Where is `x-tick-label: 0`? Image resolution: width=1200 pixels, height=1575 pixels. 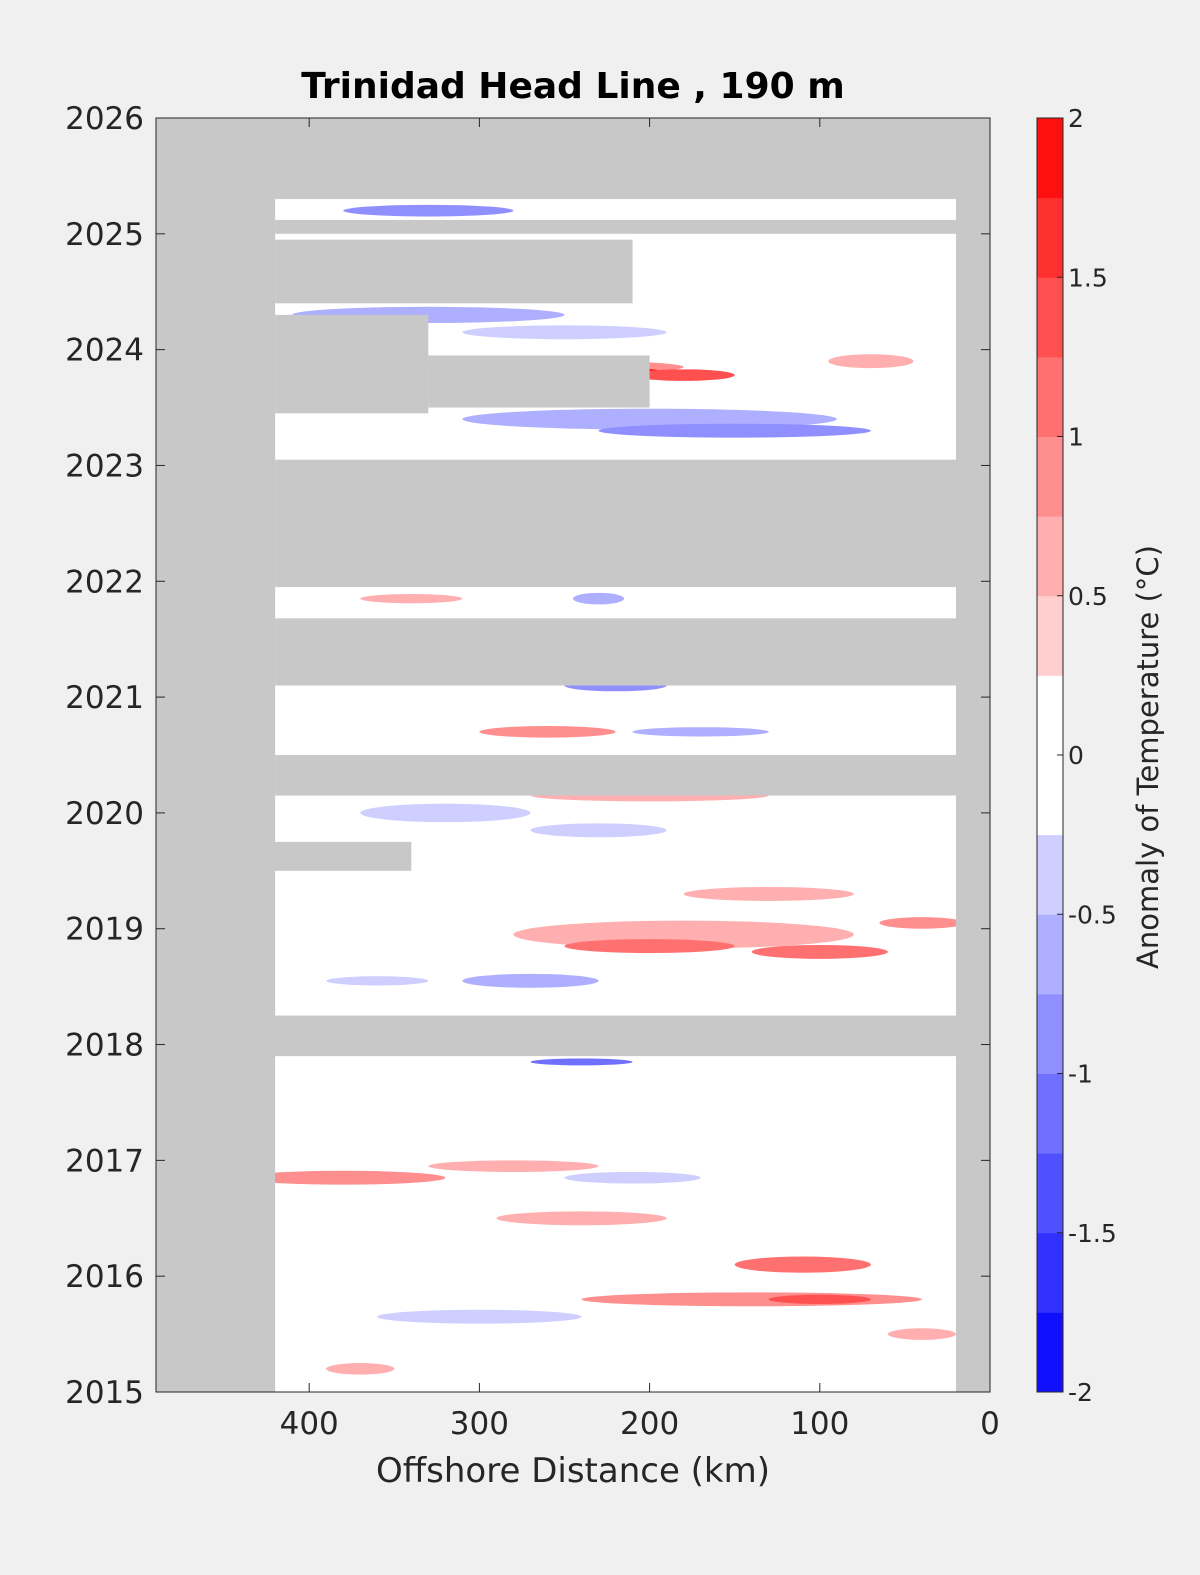 x-tick-label: 0 is located at coordinates (990, 1424).